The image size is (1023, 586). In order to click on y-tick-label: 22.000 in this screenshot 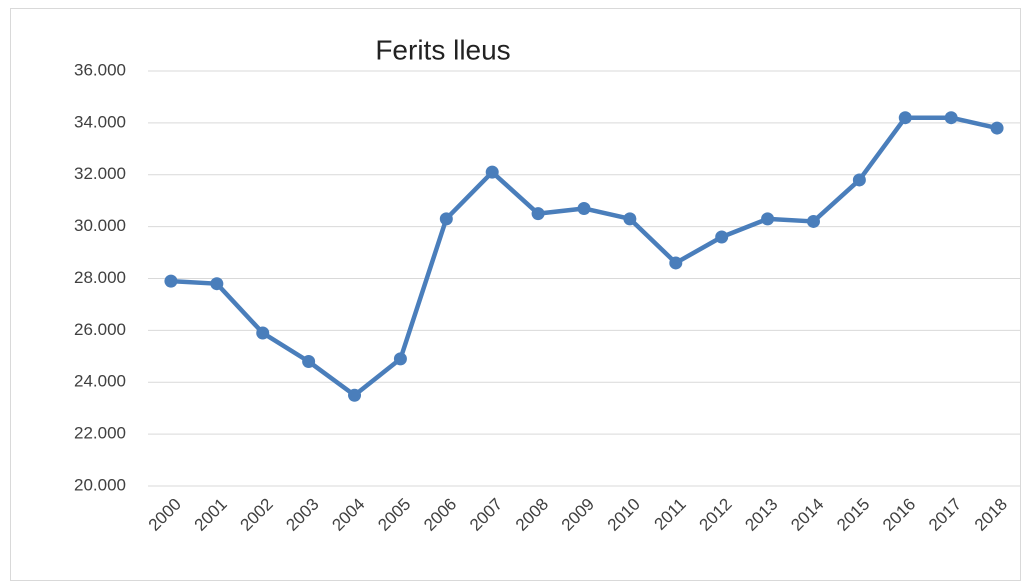, I will do `click(100, 433)`.